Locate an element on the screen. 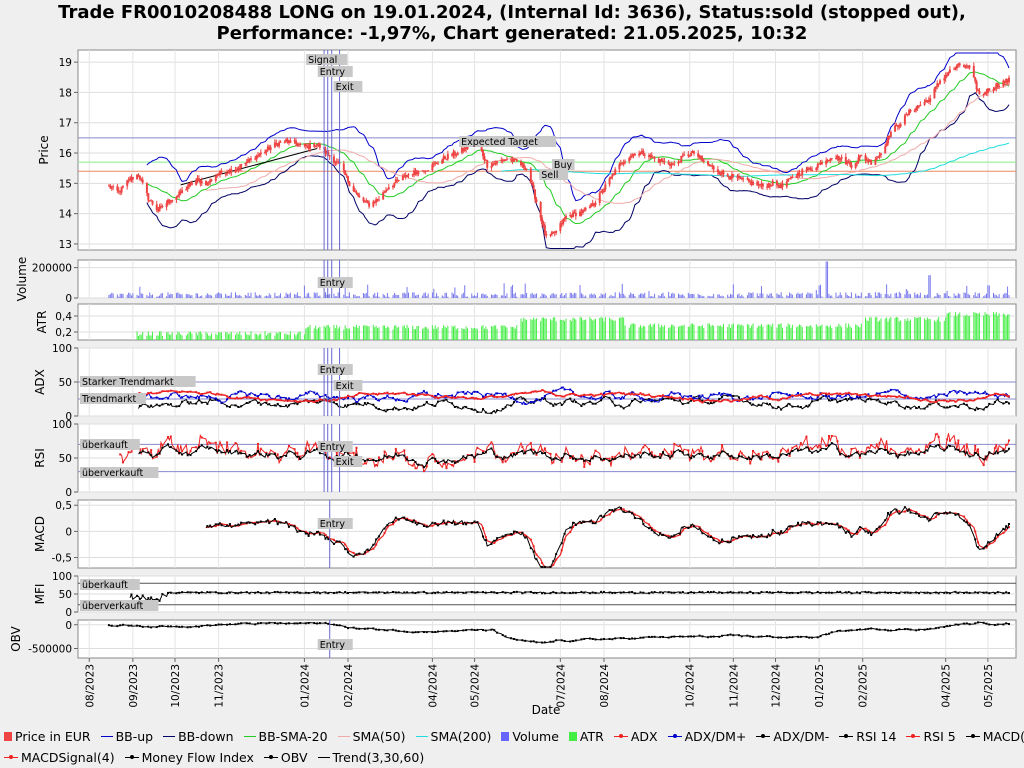 This screenshot has width=1024, height=768. trend-annotation-bg is located at coordinates (113, 398).